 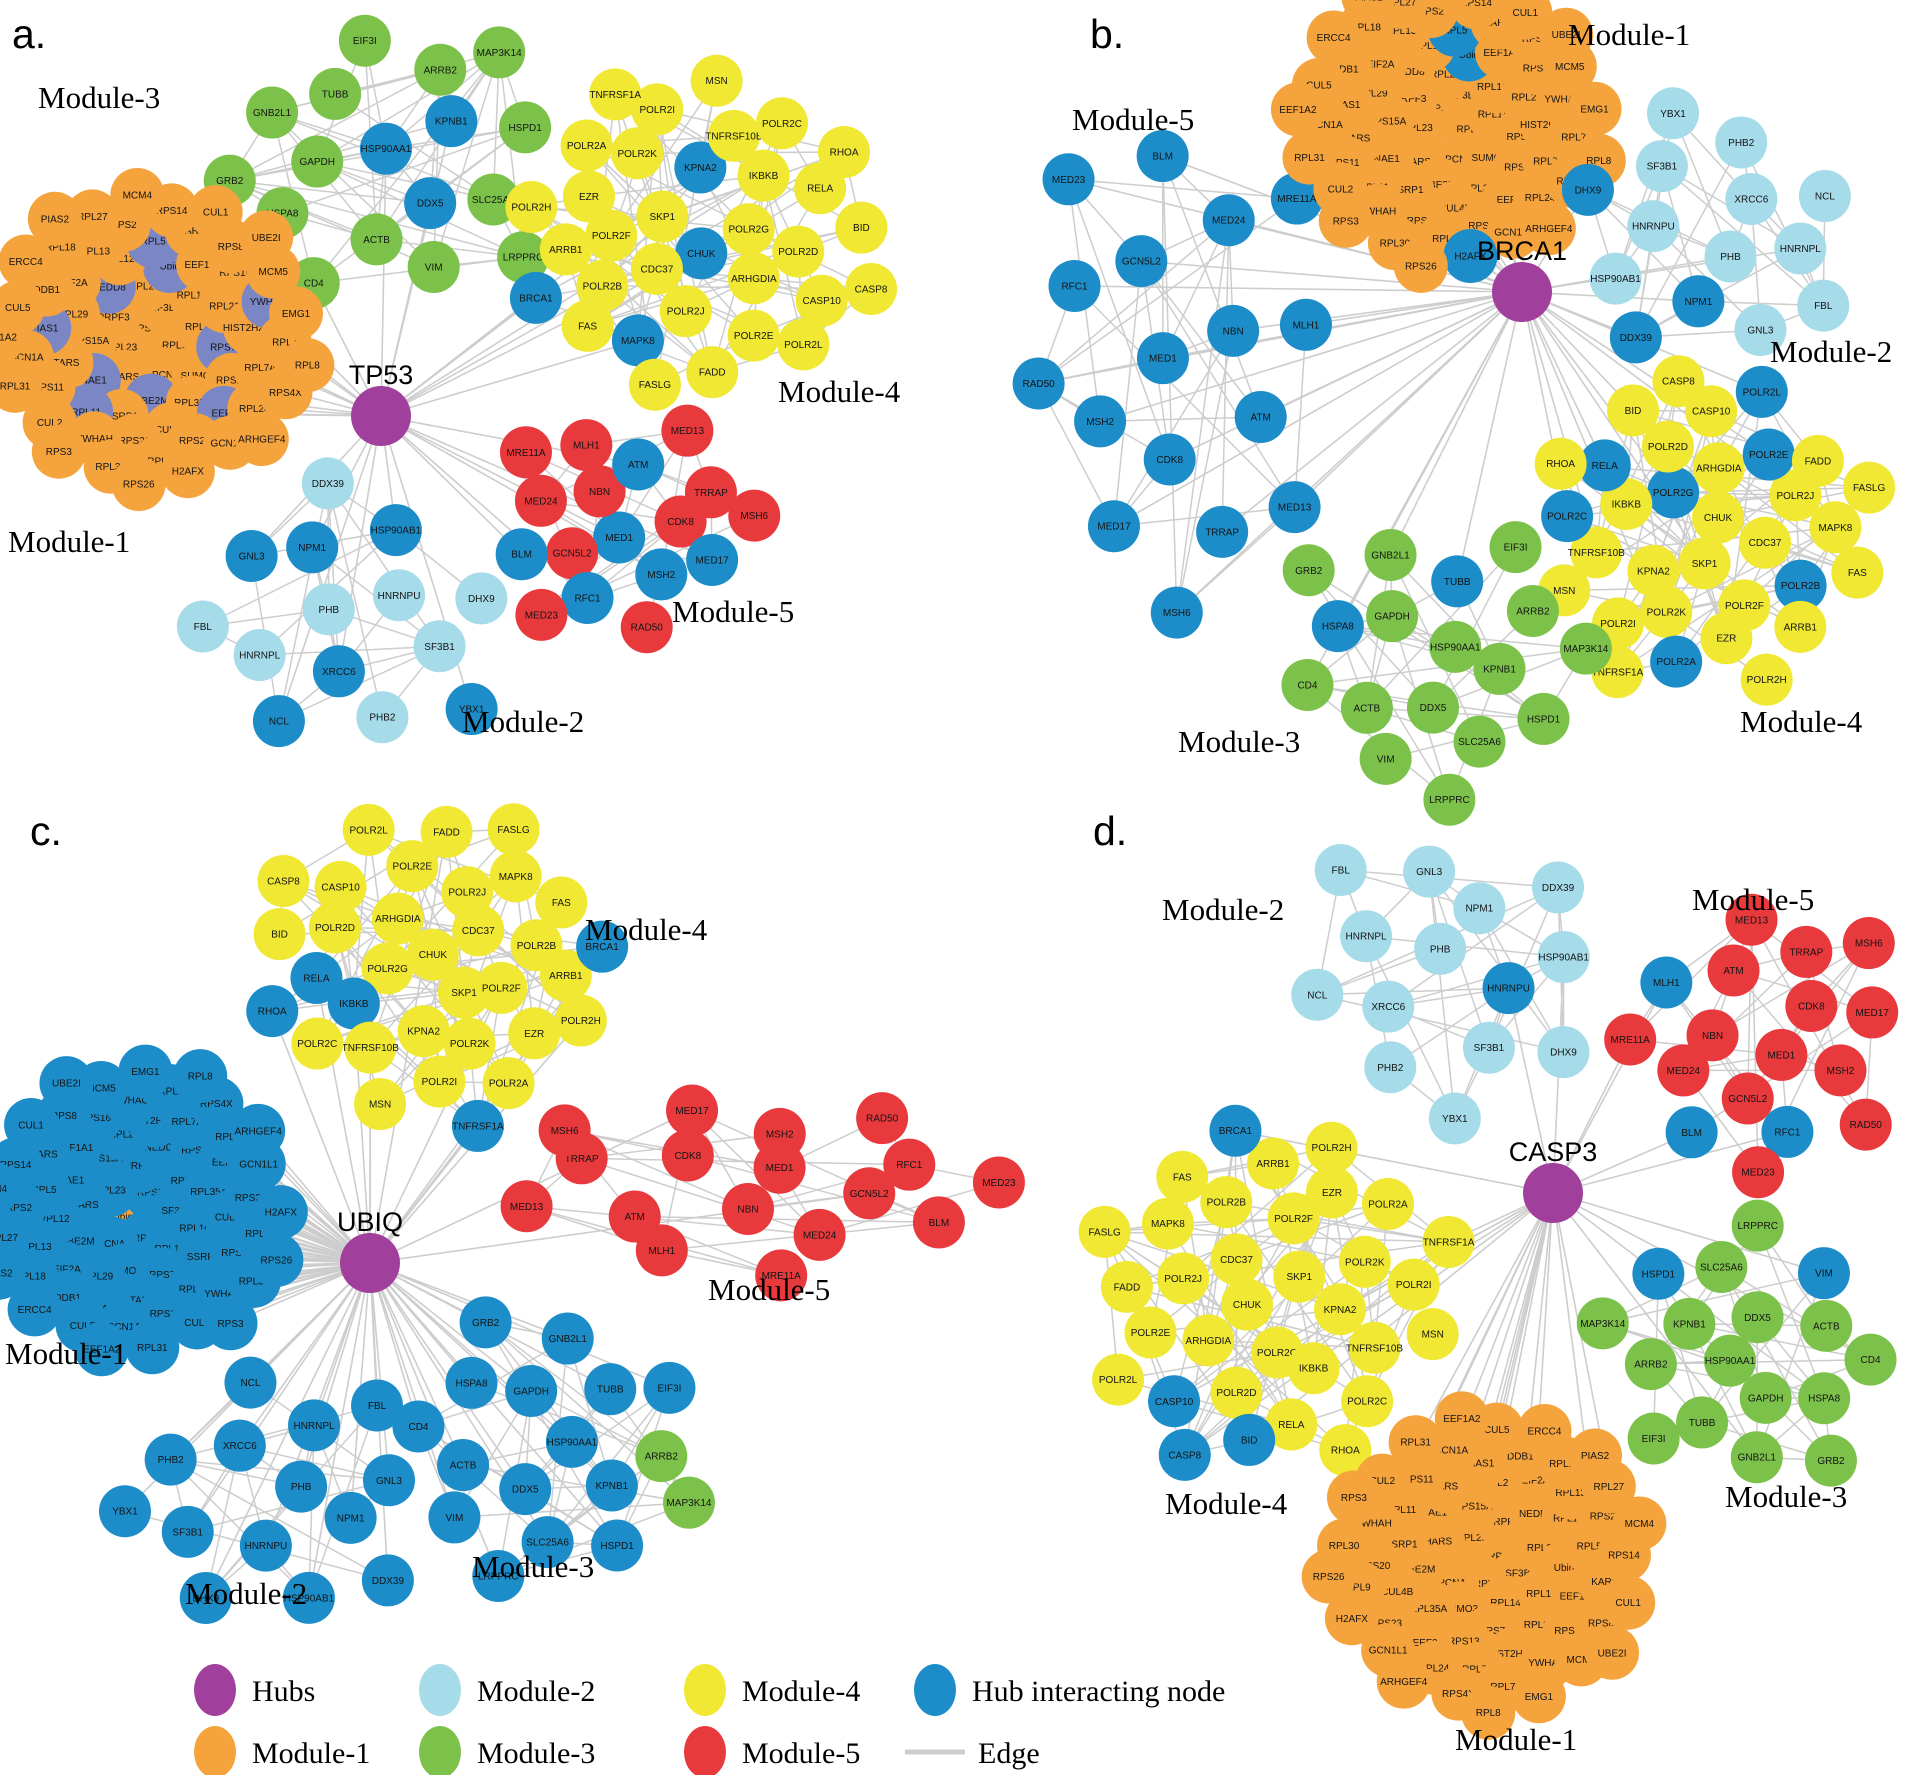 What do you see at coordinates (370, 1047) in the screenshot?
I see `node-TNFRSF10B` at bounding box center [370, 1047].